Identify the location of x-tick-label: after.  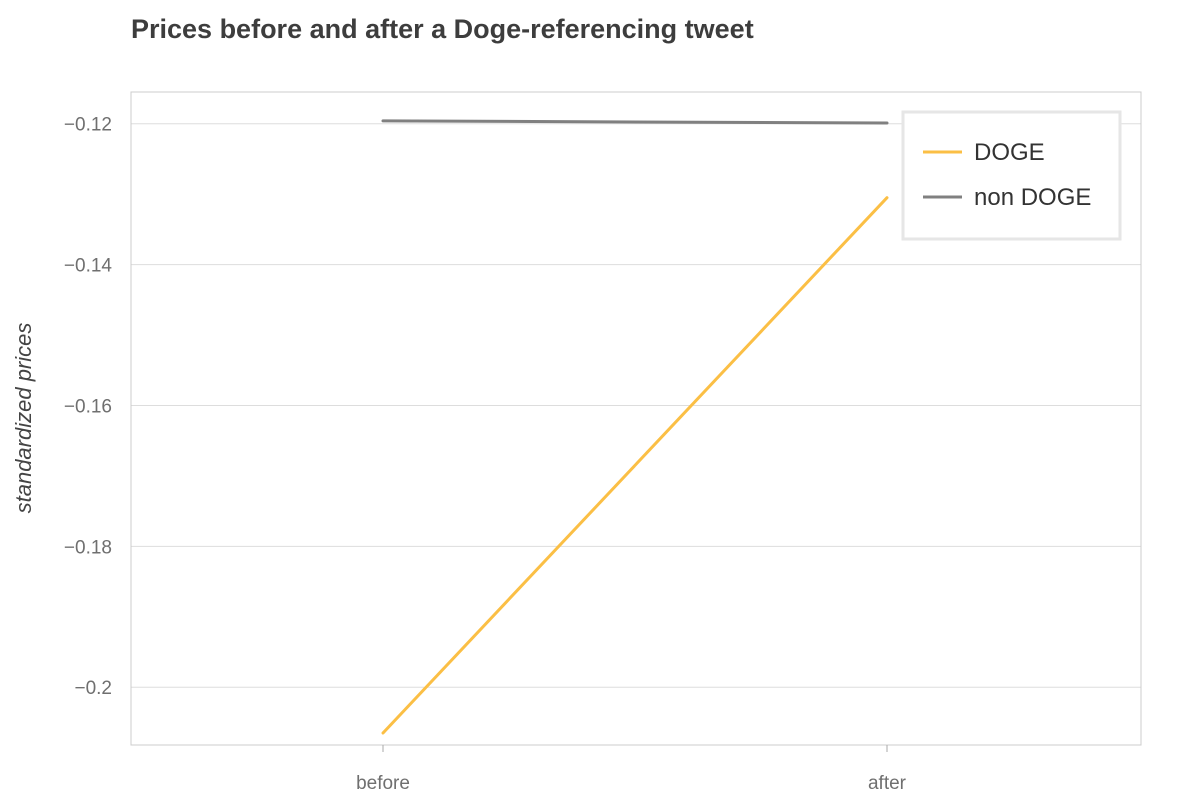
(887, 783).